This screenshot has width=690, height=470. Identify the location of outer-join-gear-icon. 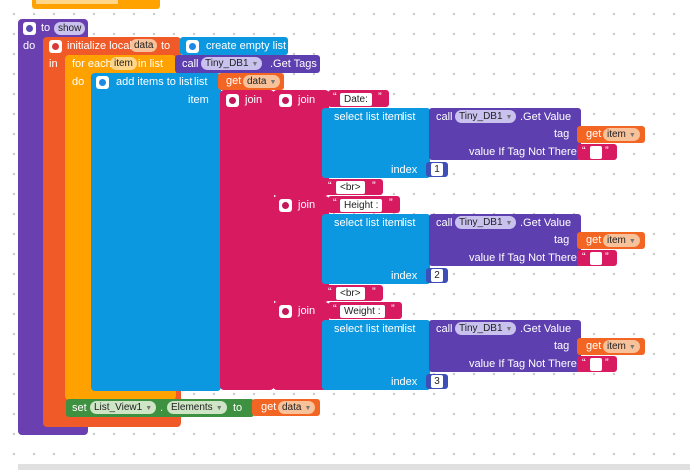
(232, 100).